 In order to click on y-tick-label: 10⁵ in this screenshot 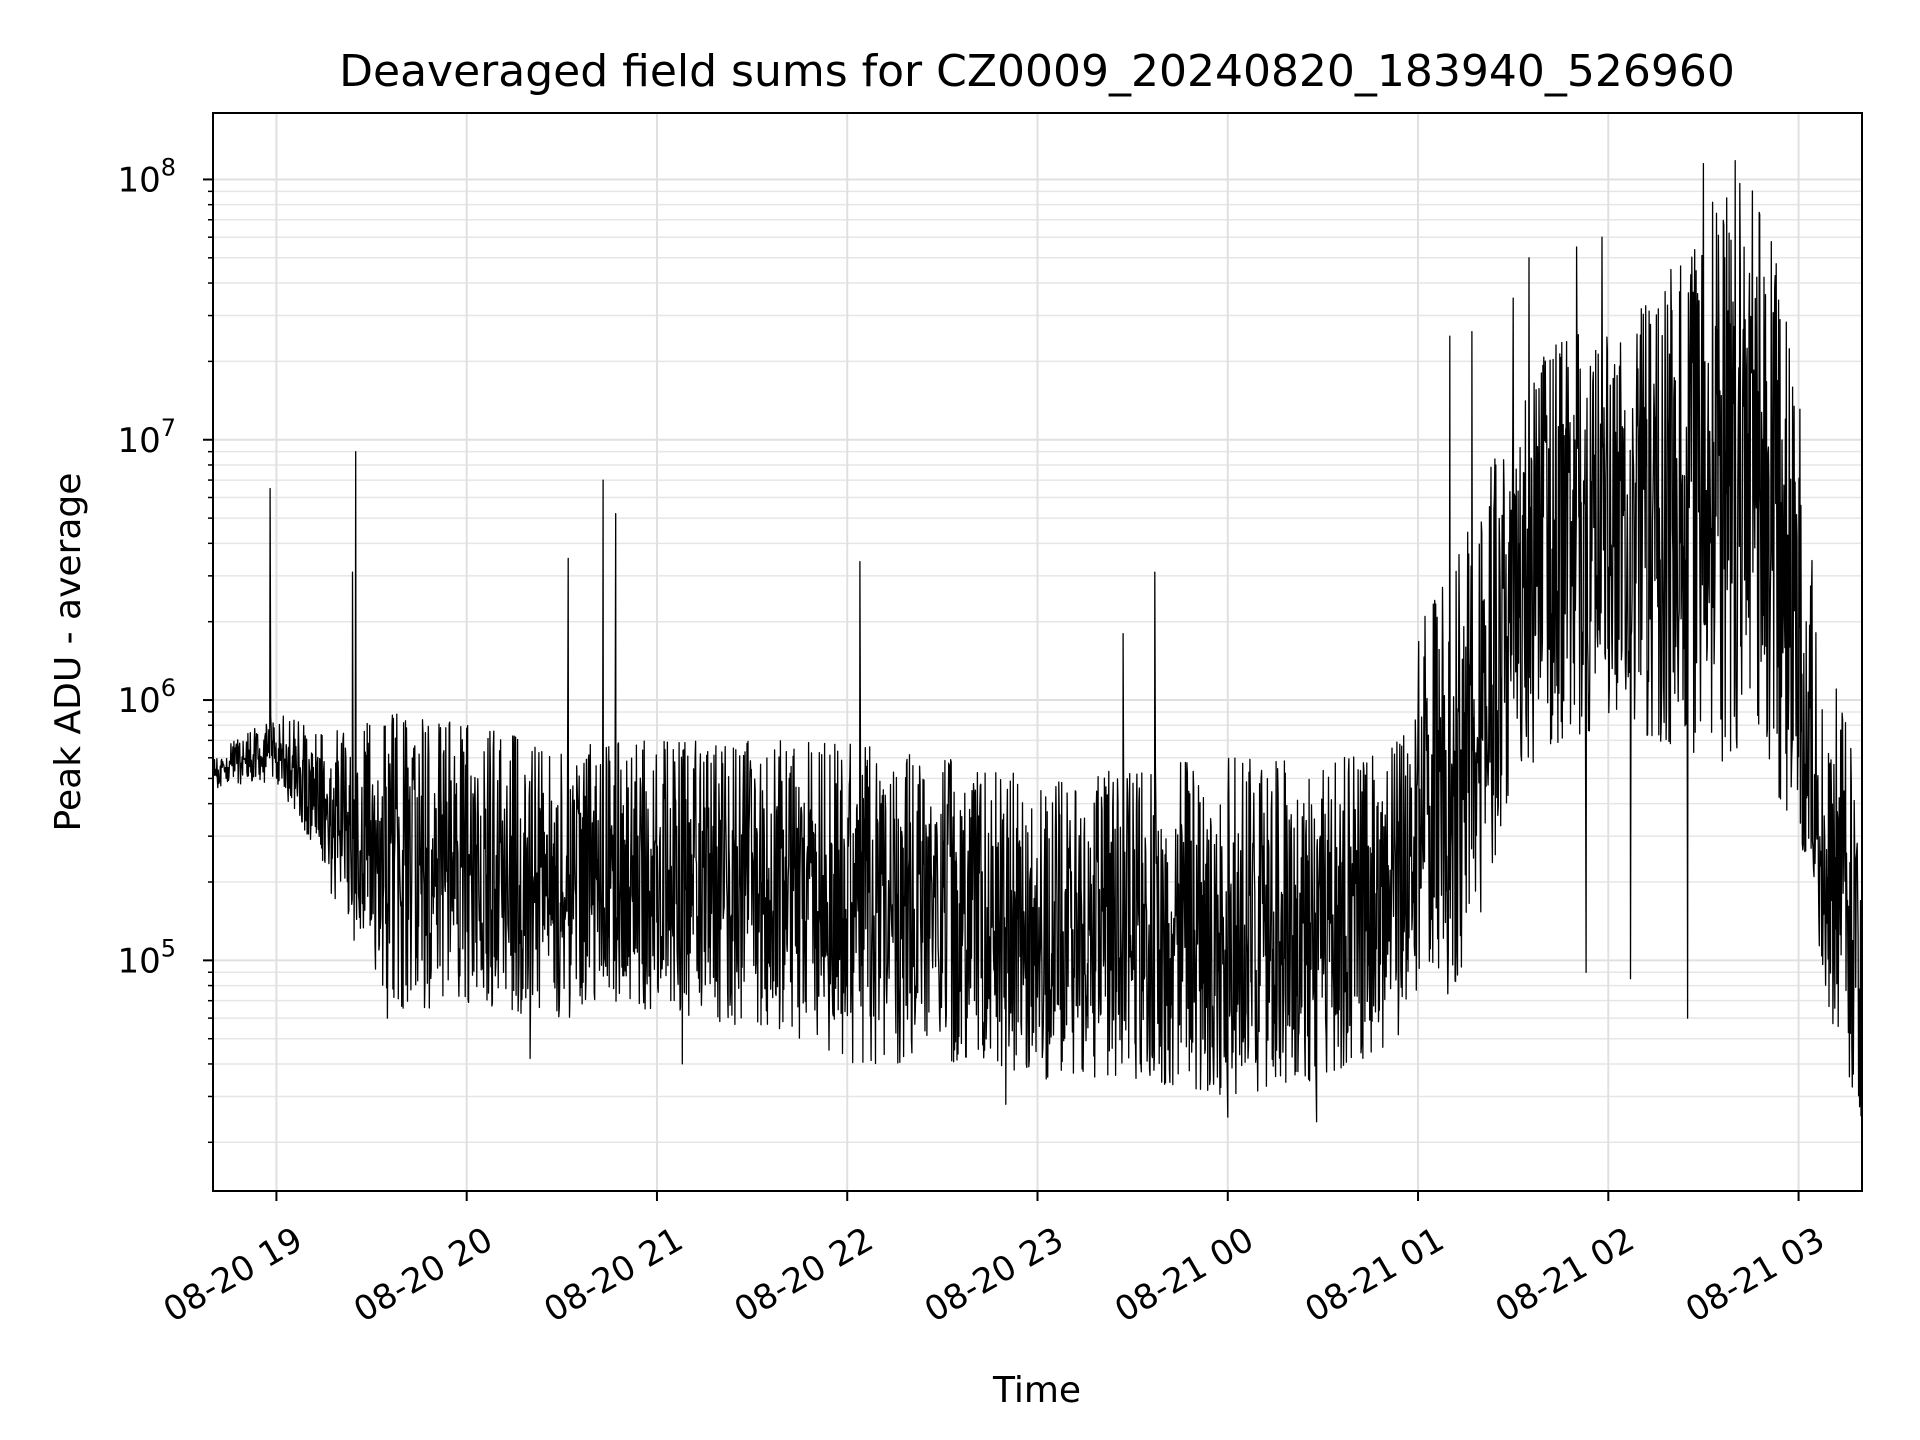, I will do `click(146, 957)`.